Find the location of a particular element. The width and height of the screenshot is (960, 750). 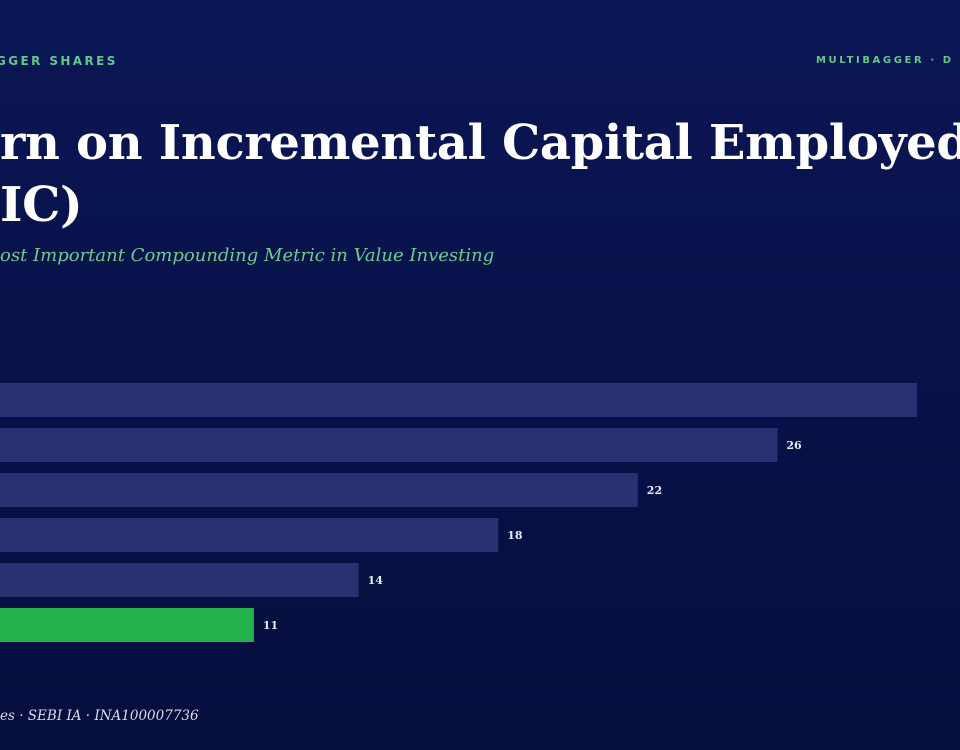

bar-value-label: 18 is located at coordinates (515, 535).